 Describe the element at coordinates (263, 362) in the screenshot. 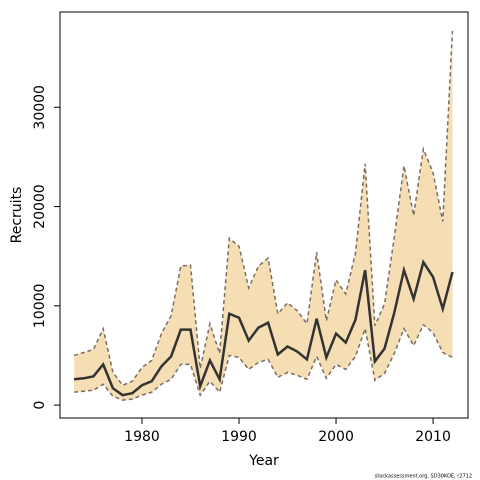

I see `lower-bound` at that location.